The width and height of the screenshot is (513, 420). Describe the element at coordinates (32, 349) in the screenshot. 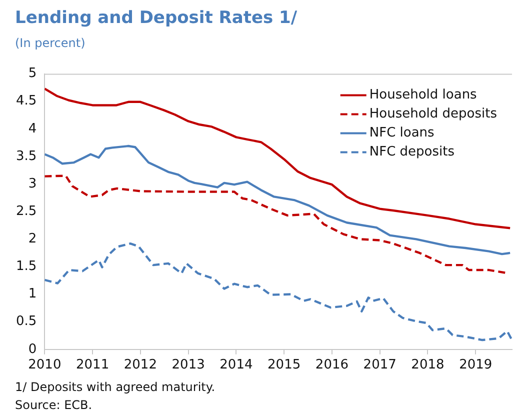

I see `y-tick-label: 0` at that location.